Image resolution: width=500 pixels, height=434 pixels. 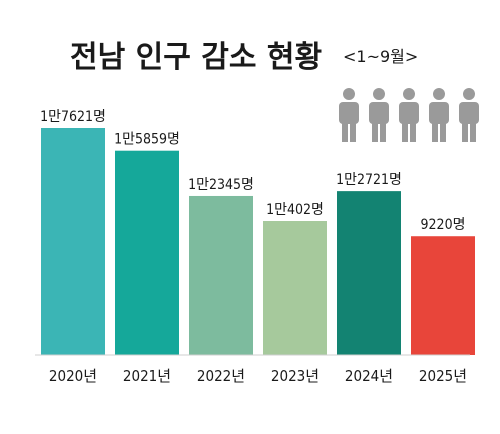 What do you see at coordinates (258, 376) in the screenshot?
I see `category-labels-group: 2020년 2021년 2022년 2023년 2024년 2025년` at bounding box center [258, 376].